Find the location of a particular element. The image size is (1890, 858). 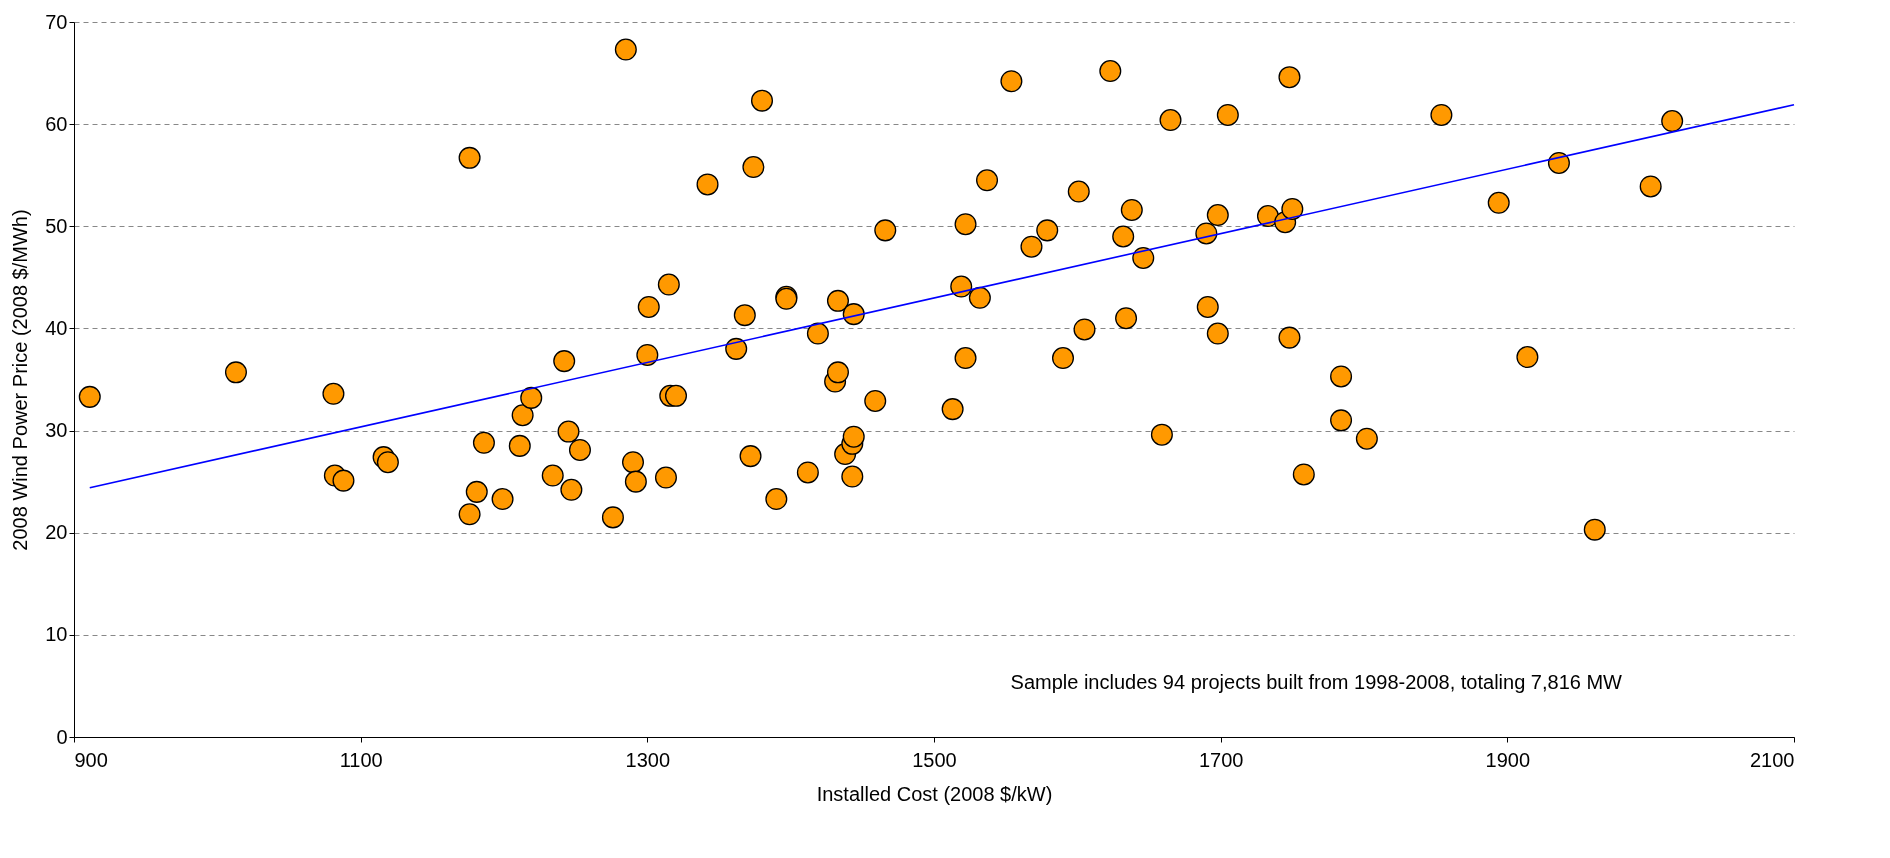

x-tick-label: 1900 is located at coordinates (1508, 759).